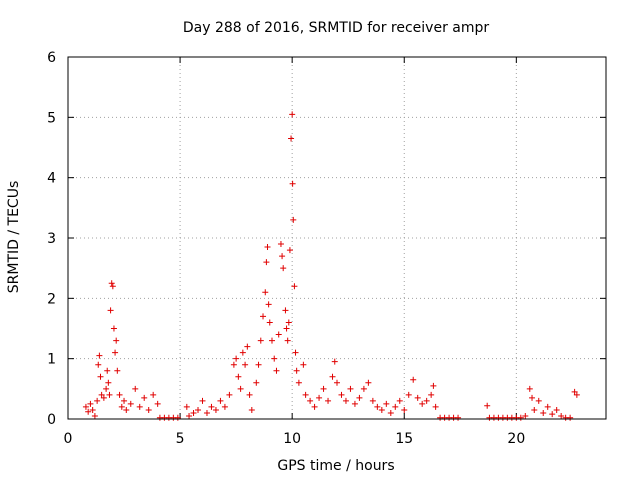 The image size is (640, 480). Describe the element at coordinates (335, 466) in the screenshot. I see `x-axis-label: GPS time / hours` at that location.